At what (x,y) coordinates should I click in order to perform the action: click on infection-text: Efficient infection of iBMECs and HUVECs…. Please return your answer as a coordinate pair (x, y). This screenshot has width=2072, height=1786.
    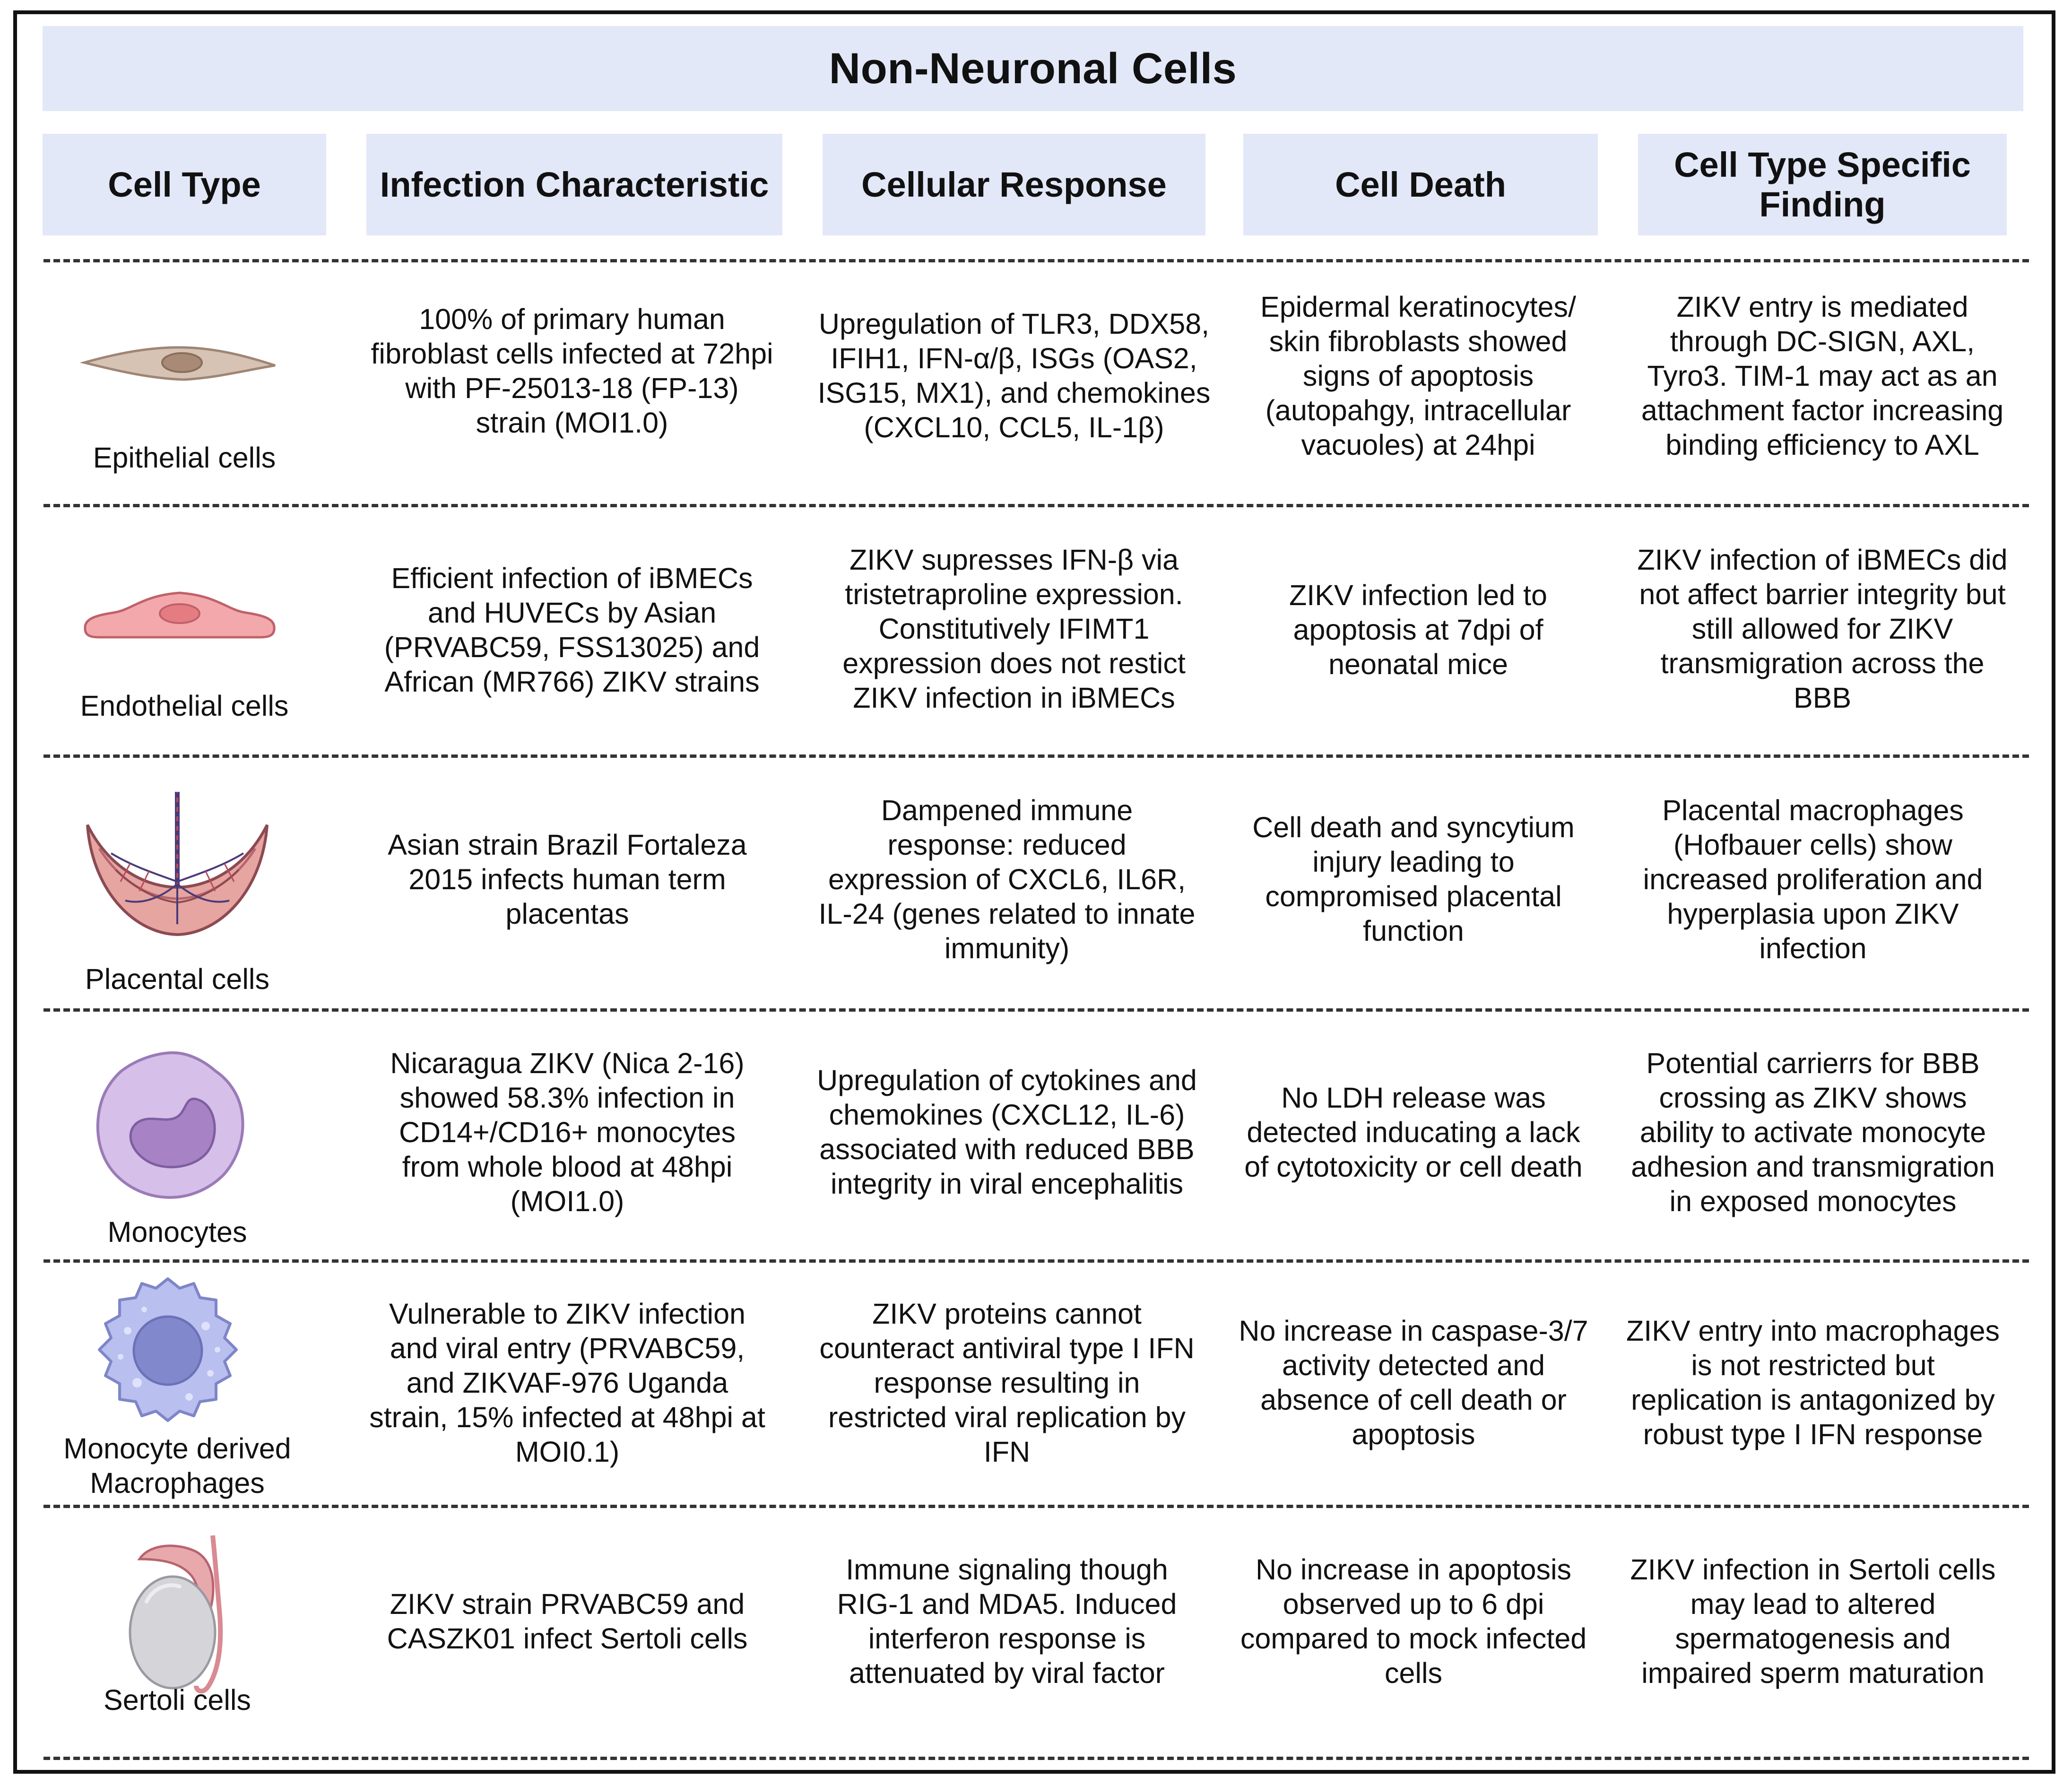
    Looking at the image, I should click on (572, 630).